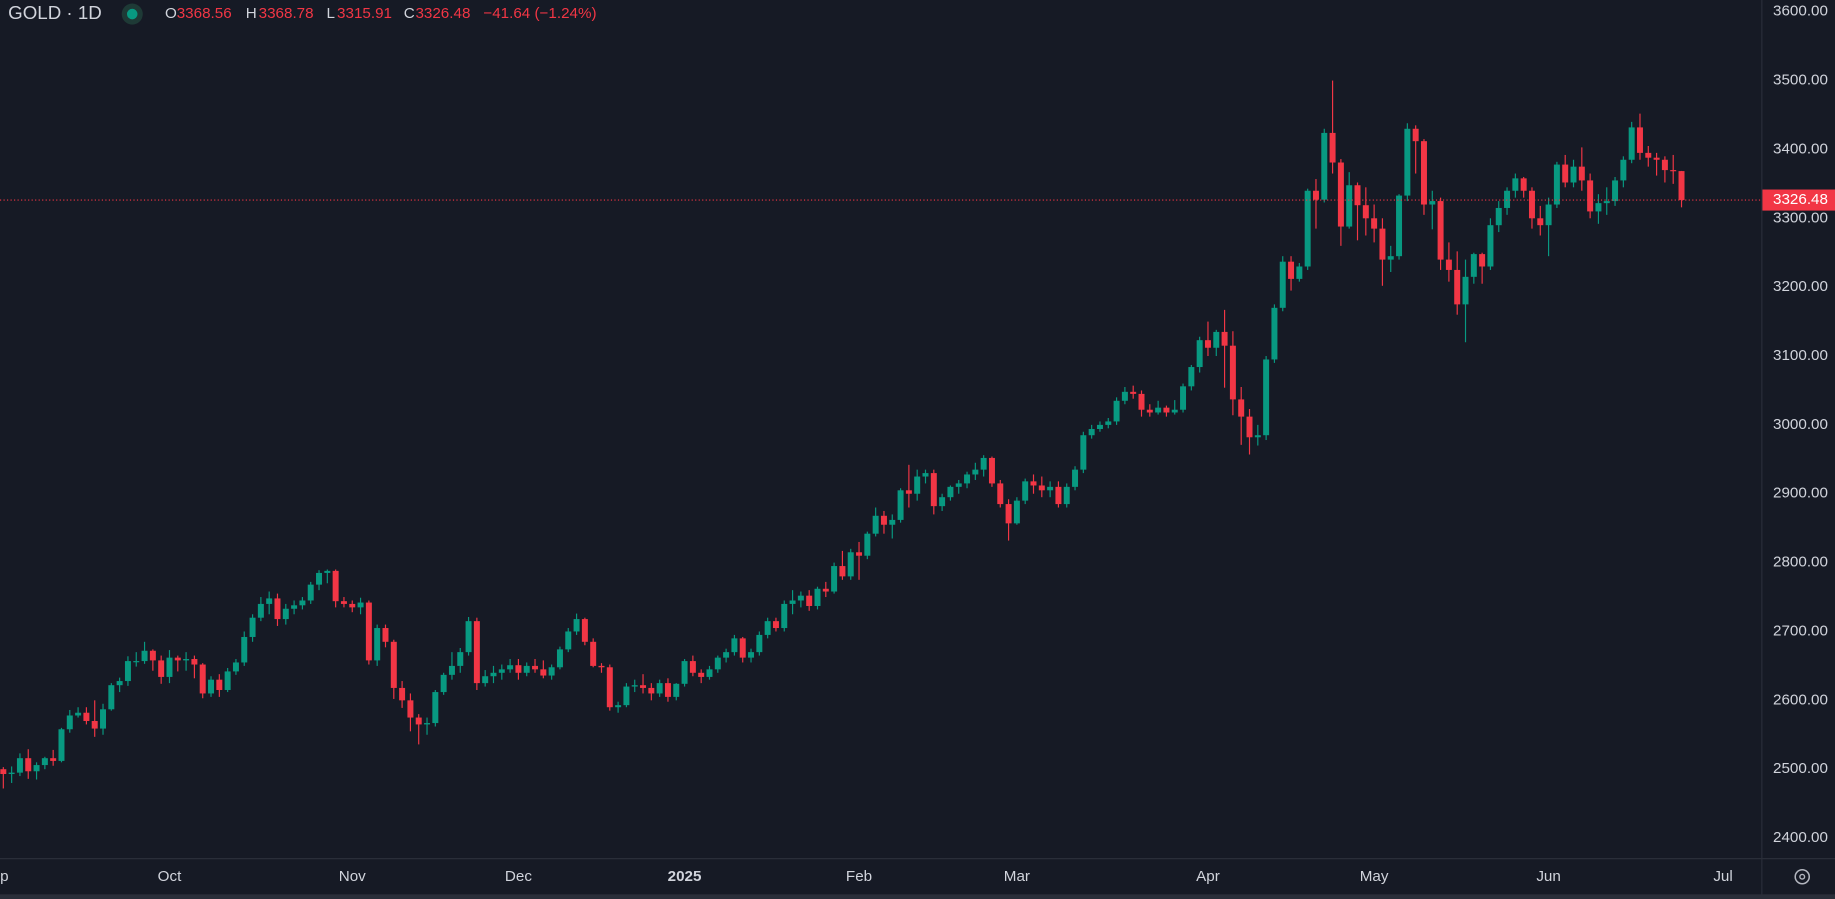  What do you see at coordinates (1800, 837) in the screenshot?
I see `y-tick-label: 2400.00` at bounding box center [1800, 837].